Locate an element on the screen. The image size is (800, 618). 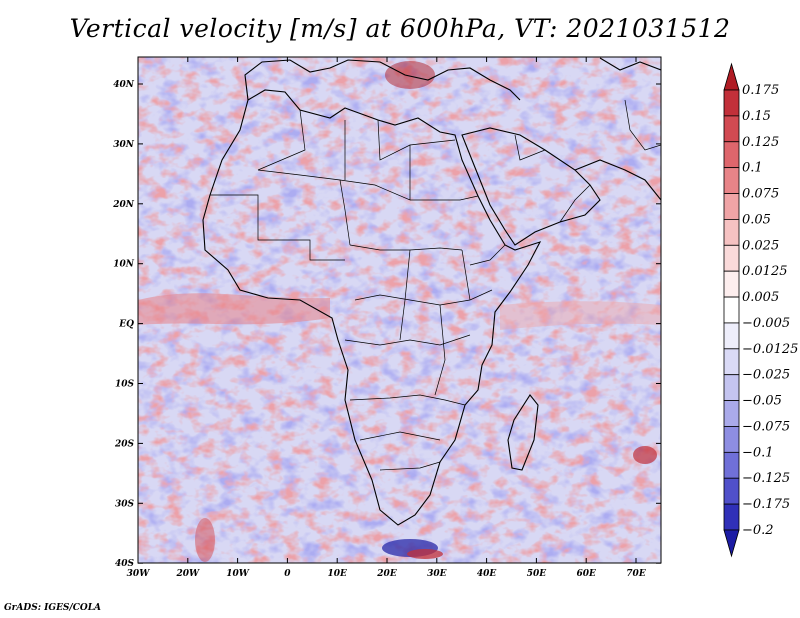
colorbar-level-label: −0.005 is located at coordinates (766, 323).